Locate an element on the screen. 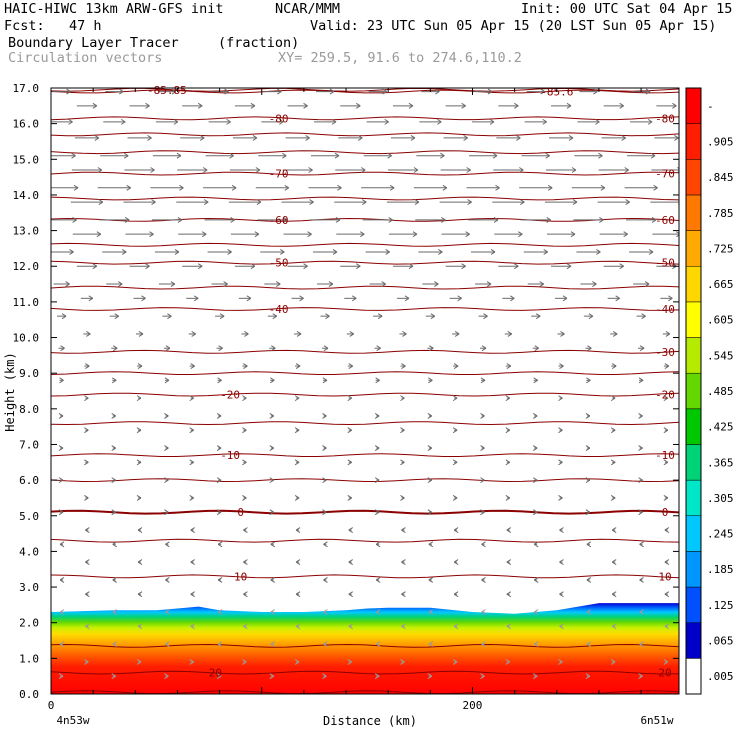  y-tick-label: 8.0 is located at coordinates (29, 409).